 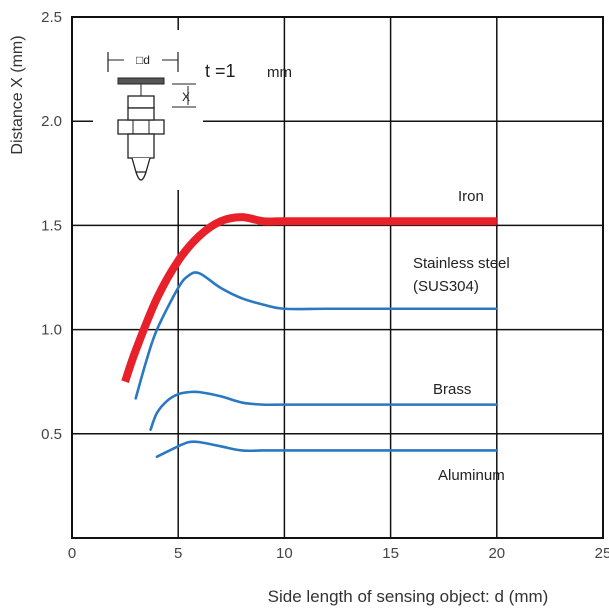 I want to click on thickness-unit: mm, so click(x=279, y=72).